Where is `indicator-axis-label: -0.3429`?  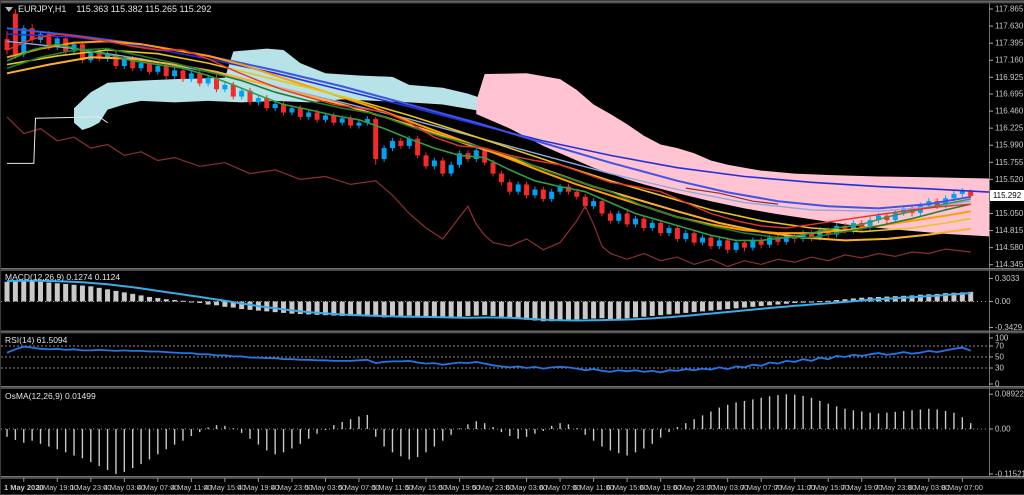
indicator-axis-label: -0.3429 is located at coordinates (1009, 327).